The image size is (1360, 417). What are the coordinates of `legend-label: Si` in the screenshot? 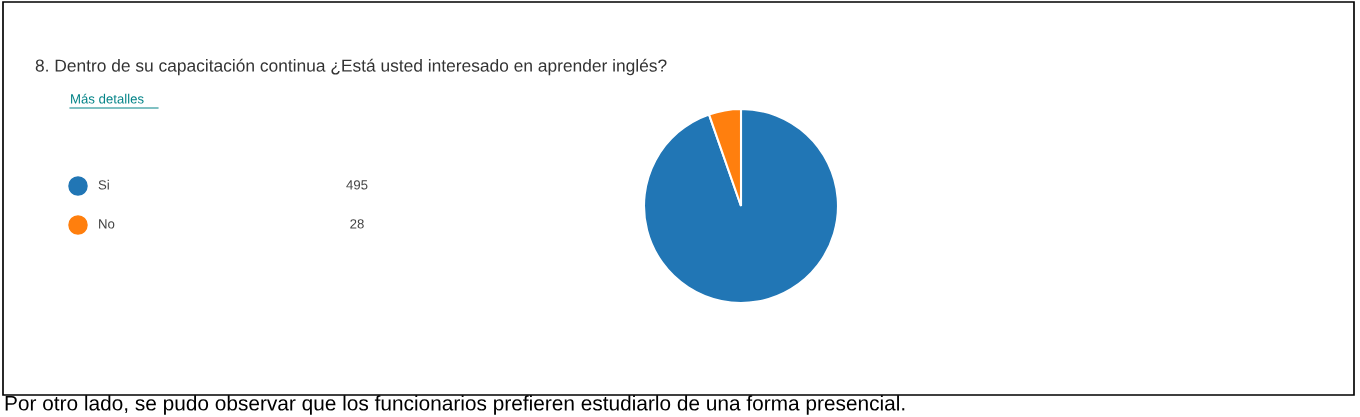 It's located at (103, 184).